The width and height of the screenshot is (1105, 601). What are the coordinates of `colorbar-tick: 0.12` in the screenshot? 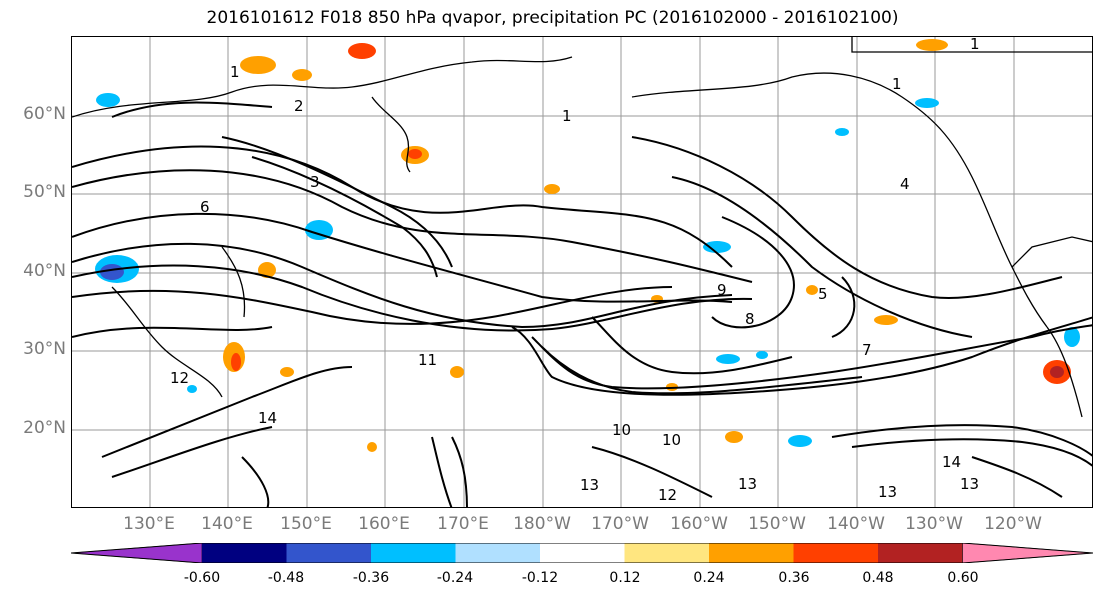 It's located at (625, 578).